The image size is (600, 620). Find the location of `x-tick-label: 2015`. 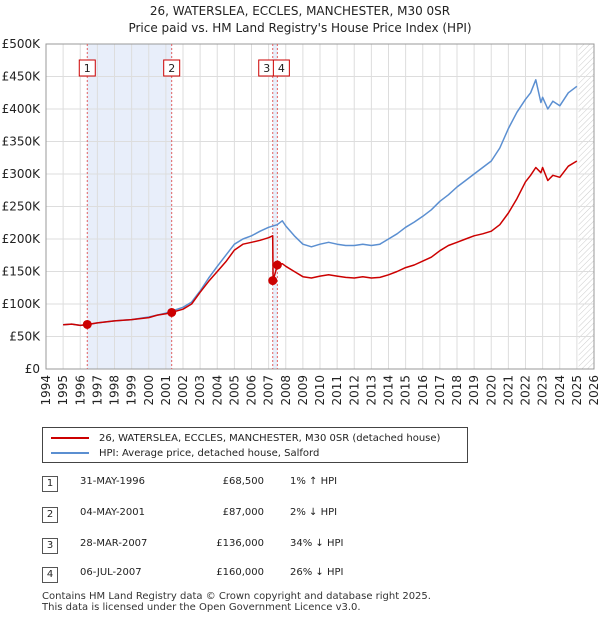

x-tick-label: 2015 is located at coordinates (406, 390).